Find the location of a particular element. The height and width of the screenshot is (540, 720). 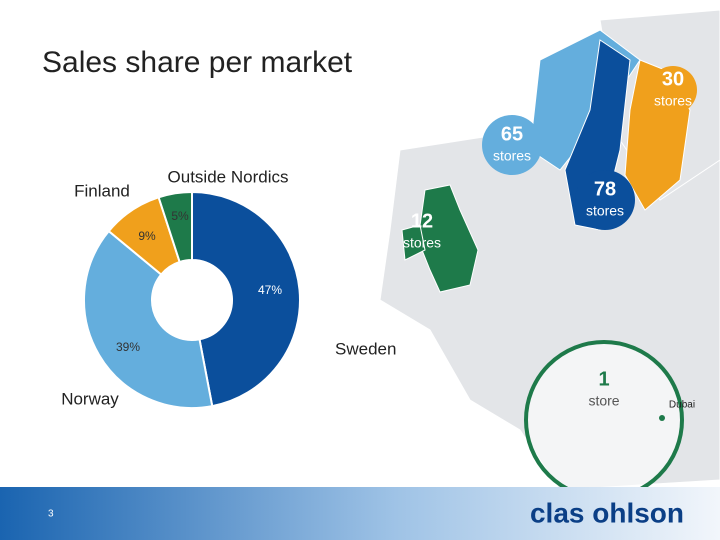

category-label: Sweden is located at coordinates (365, 348).